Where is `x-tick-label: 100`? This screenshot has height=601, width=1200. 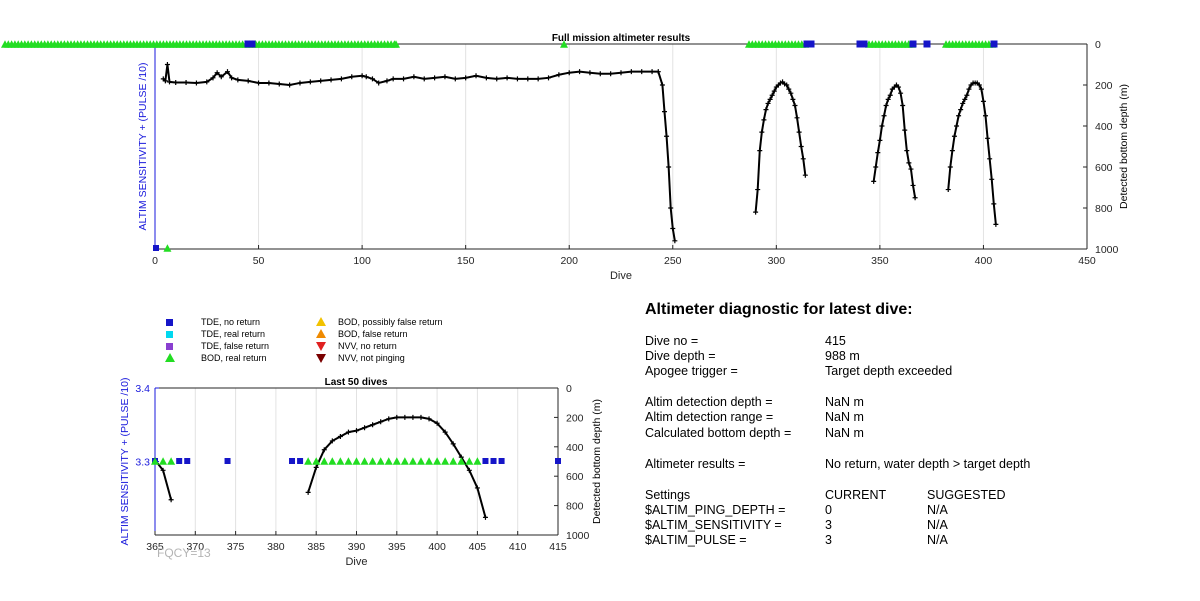 x-tick-label: 100 is located at coordinates (362, 261).